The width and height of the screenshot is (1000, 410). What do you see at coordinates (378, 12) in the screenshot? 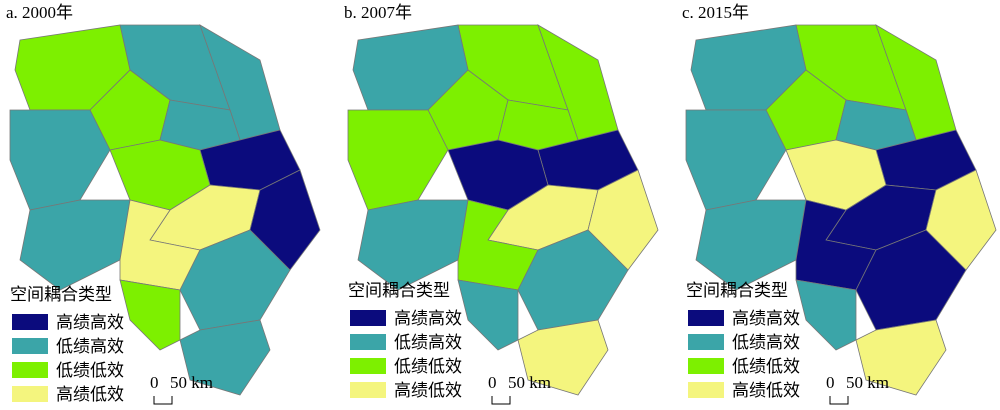
I see `panel-title: b. 2007年` at bounding box center [378, 12].